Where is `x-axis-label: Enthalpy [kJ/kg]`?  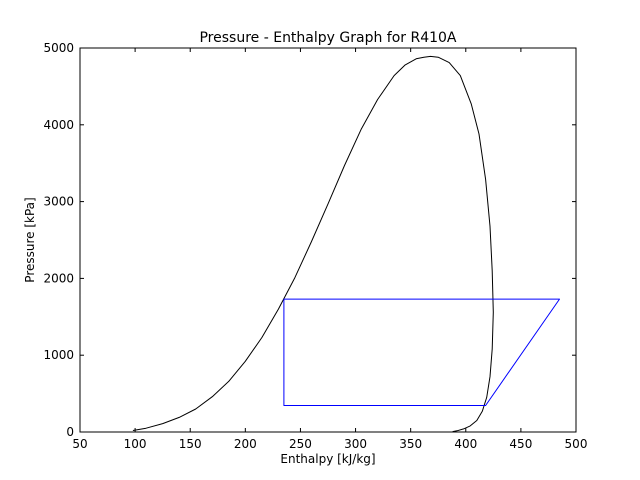 x-axis-label: Enthalpy [kJ/kg] is located at coordinates (327, 459).